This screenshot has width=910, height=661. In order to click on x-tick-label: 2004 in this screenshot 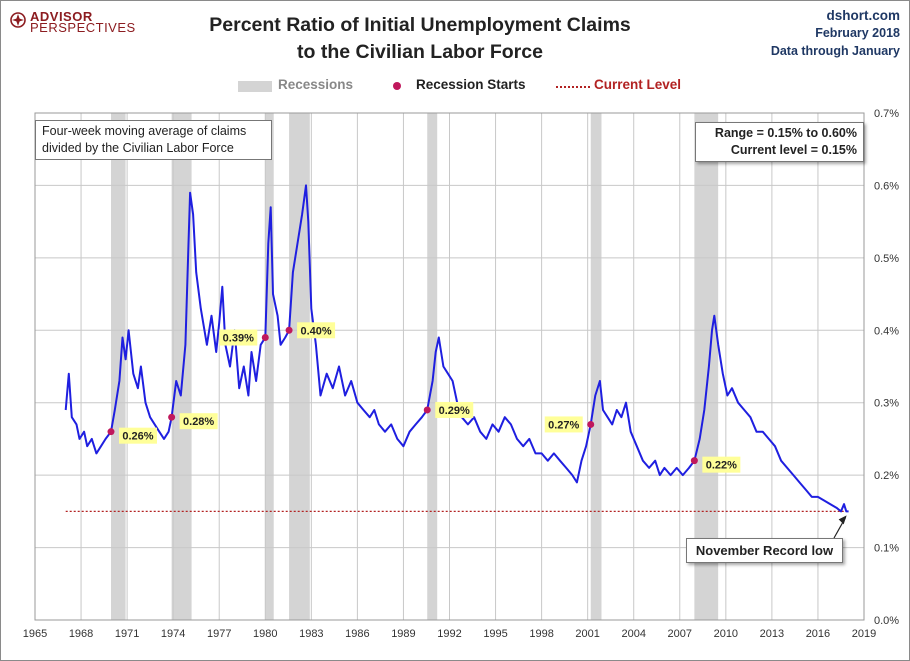, I will do `click(633, 634)`.